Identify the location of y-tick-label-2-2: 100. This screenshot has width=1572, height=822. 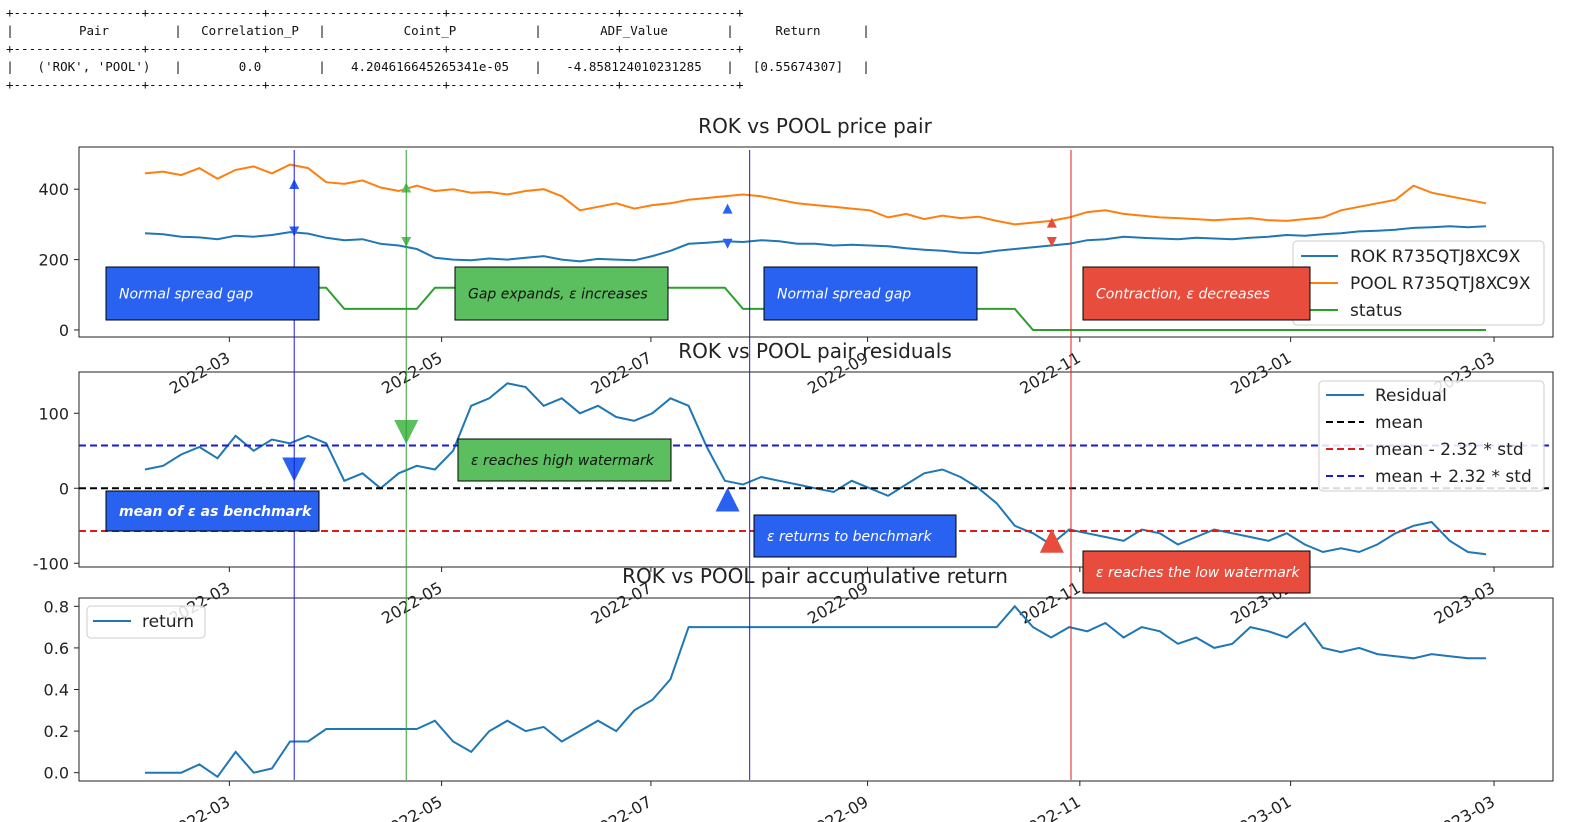
(53, 413).